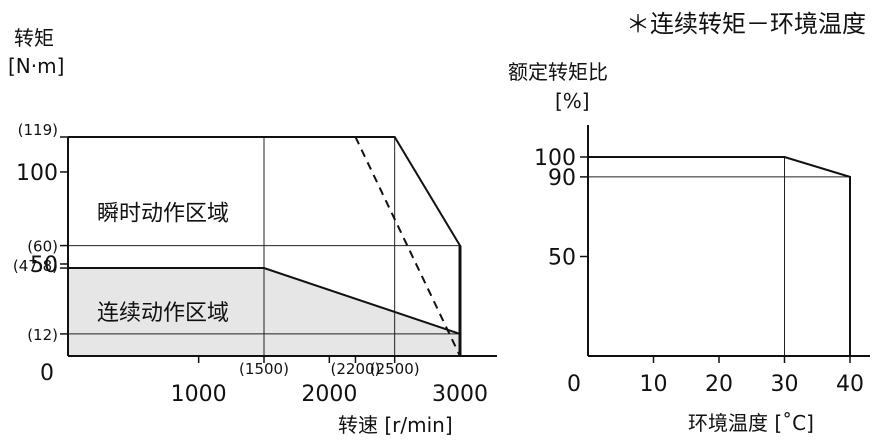 Image resolution: width=879 pixels, height=443 pixels. What do you see at coordinates (719, 384) in the screenshot?
I see `x-tick-label: 20` at bounding box center [719, 384].